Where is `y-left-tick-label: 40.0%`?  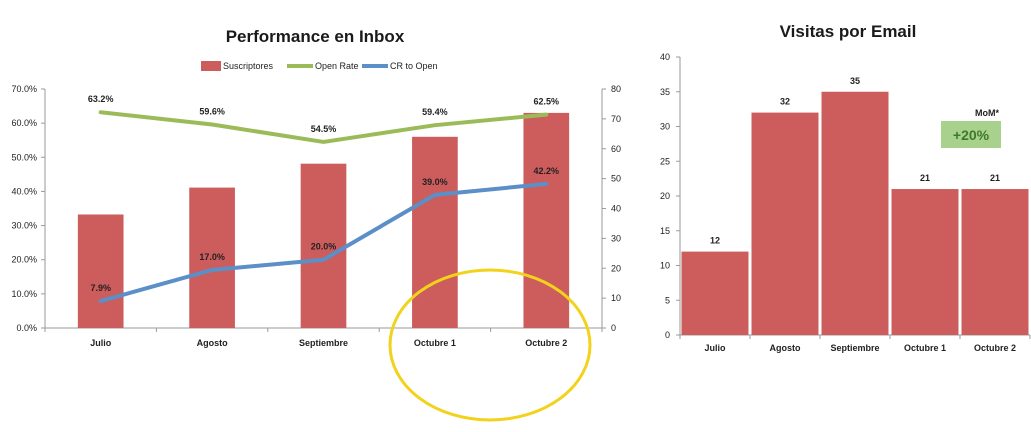
y-left-tick-label: 40.0% is located at coordinates (24, 191).